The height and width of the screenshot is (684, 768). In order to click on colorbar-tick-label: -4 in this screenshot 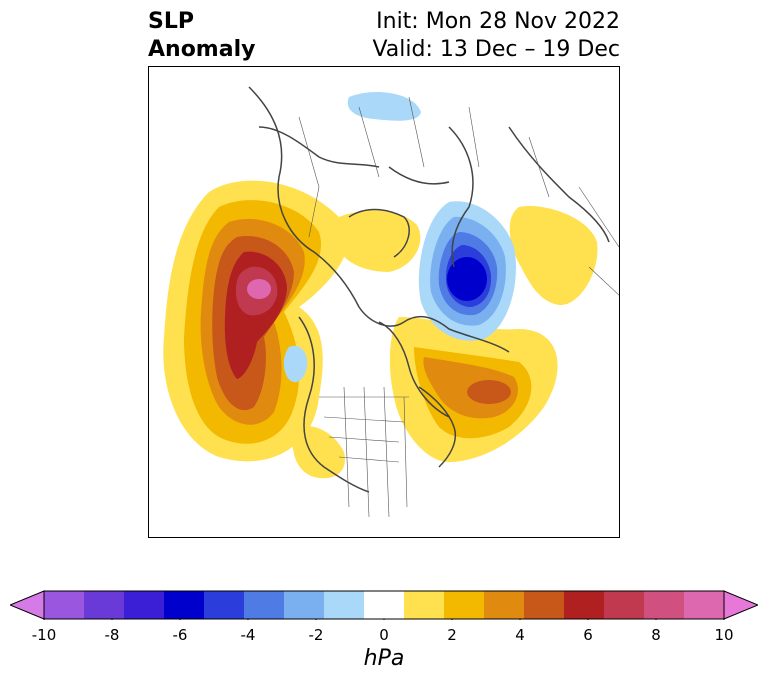, I will do `click(248, 635)`.